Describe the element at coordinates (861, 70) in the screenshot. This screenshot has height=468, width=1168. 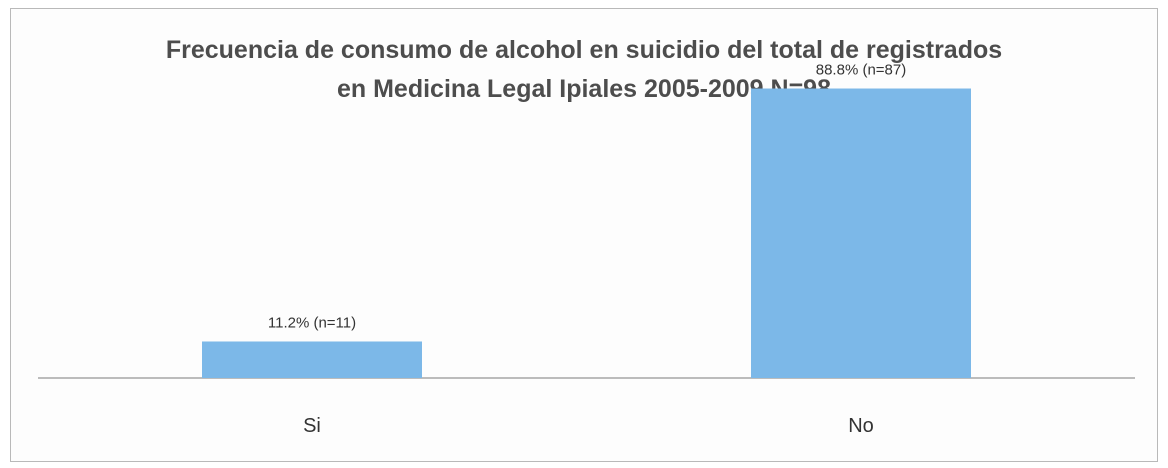
I see `data-label-no: 88.8% (n=87)` at that location.